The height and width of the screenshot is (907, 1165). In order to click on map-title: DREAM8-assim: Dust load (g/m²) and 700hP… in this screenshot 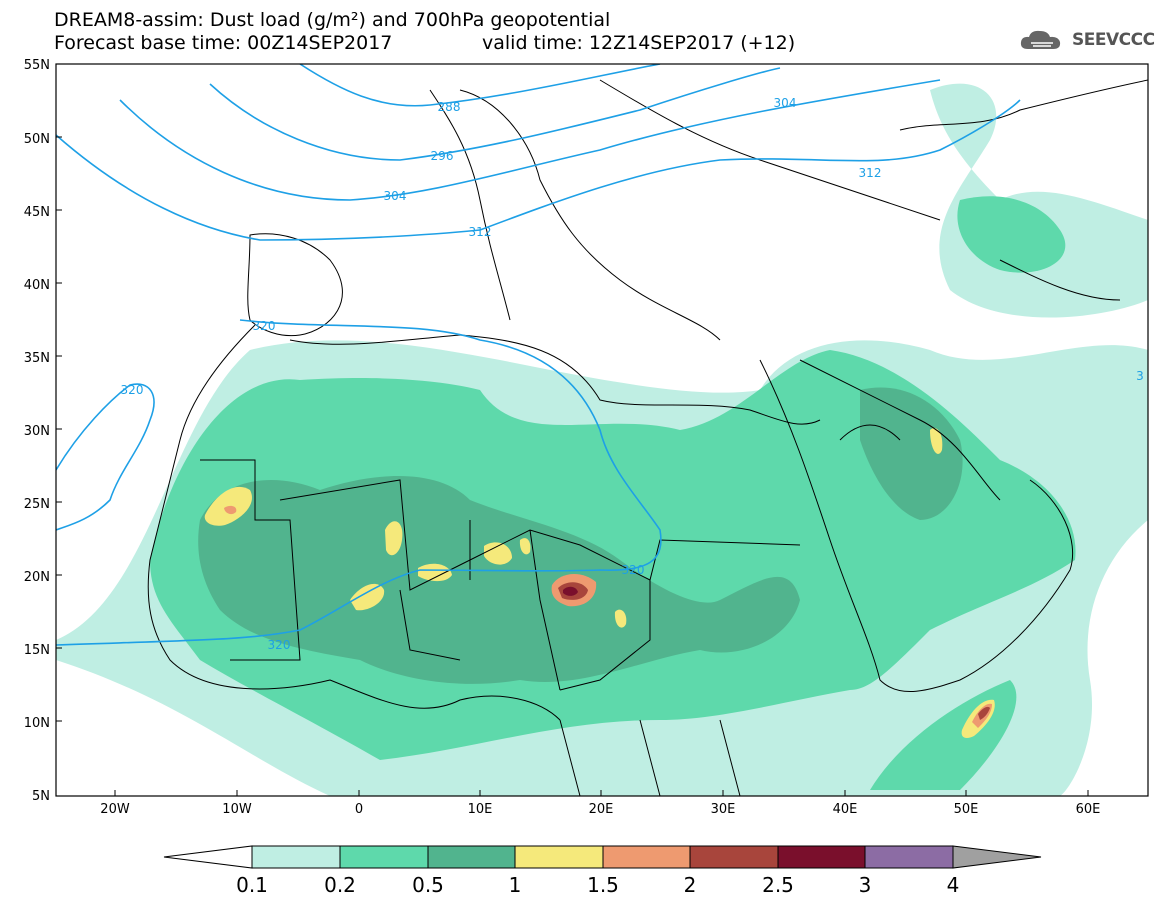, I will do `click(332, 20)`.